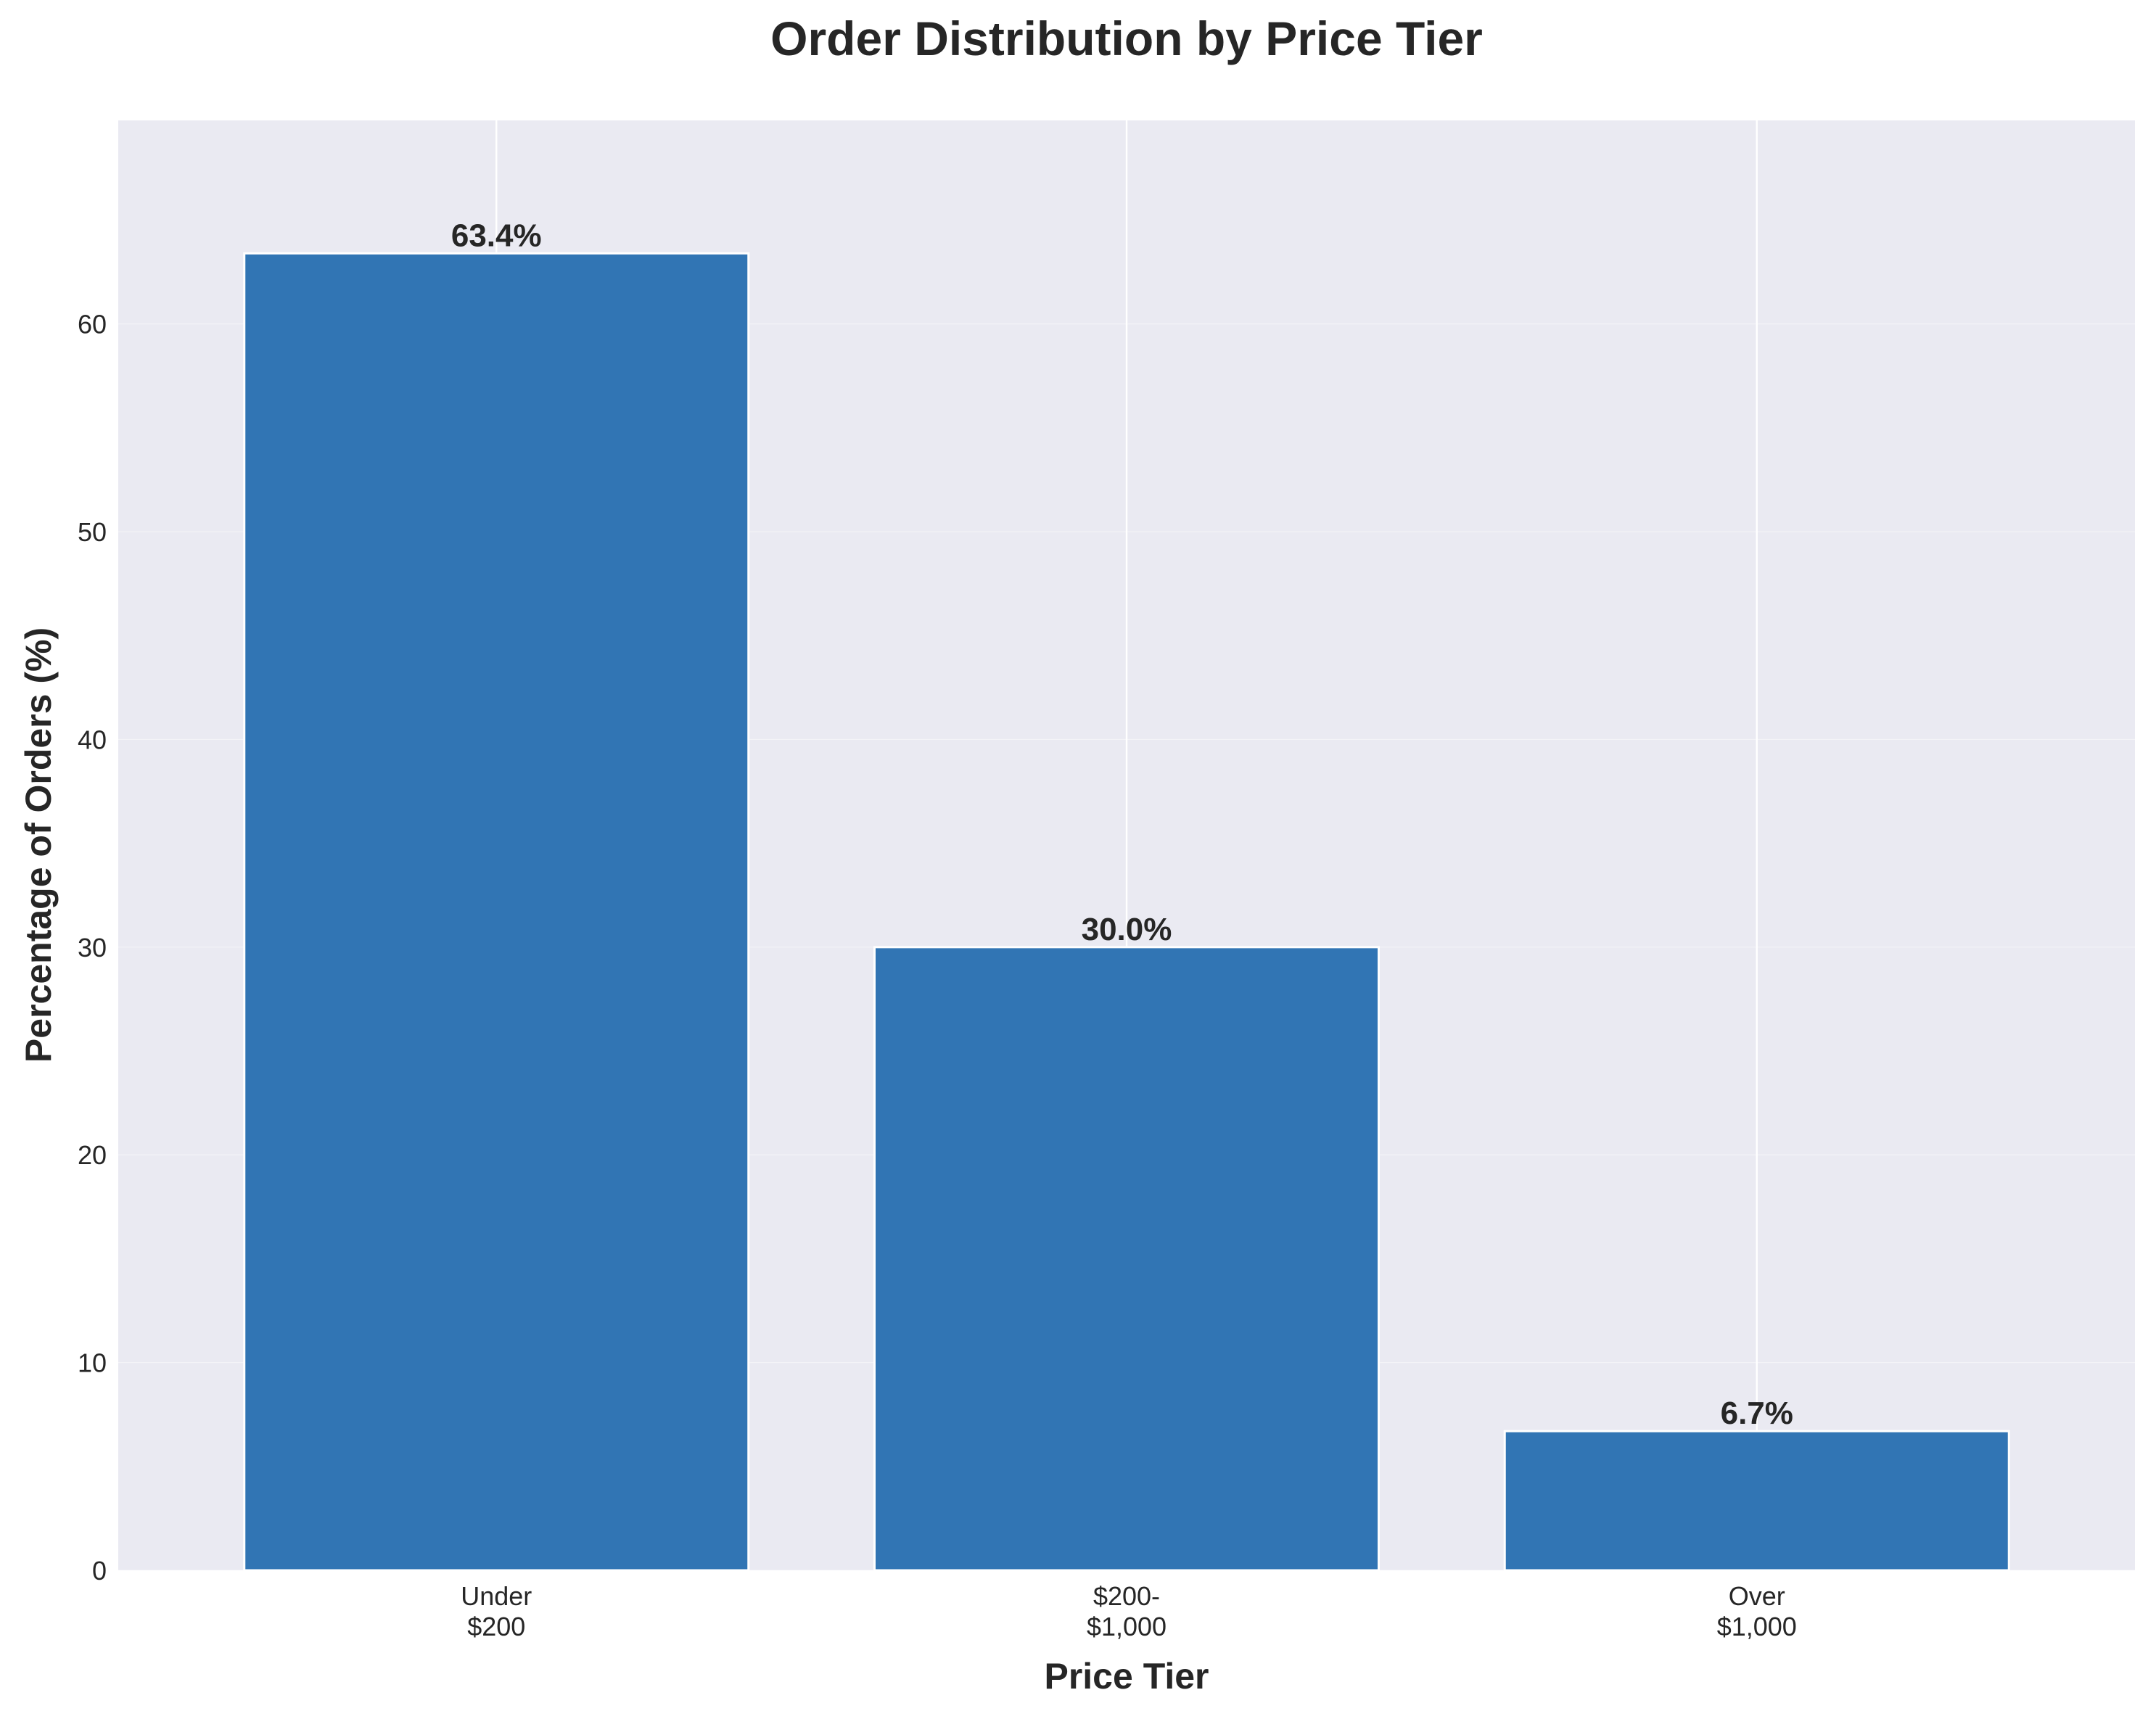  What do you see at coordinates (1126, 1676) in the screenshot?
I see `x-axis-label: Price Tier` at bounding box center [1126, 1676].